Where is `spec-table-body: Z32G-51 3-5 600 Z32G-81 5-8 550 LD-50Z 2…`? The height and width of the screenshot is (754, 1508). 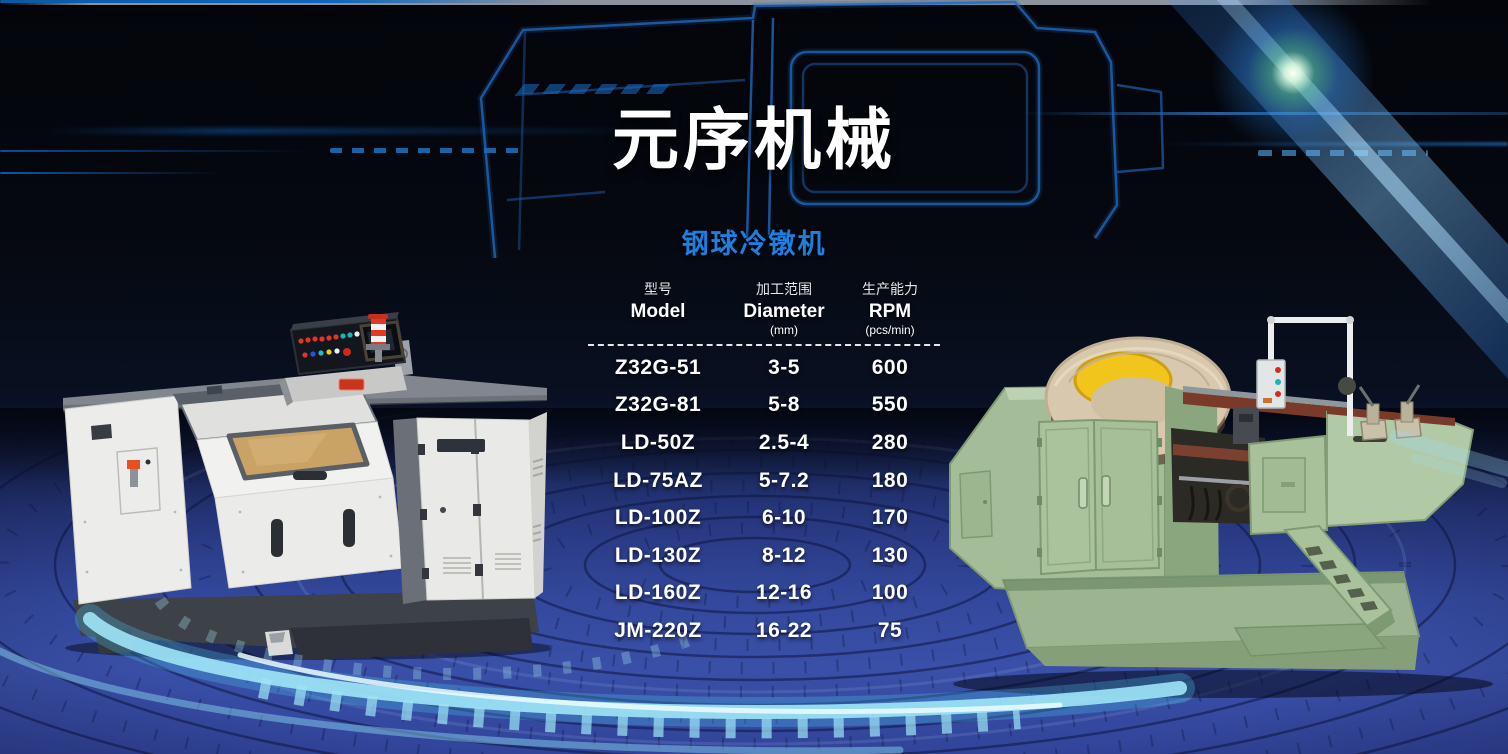 spec-table-body: Z32G-51 3-5 600 Z32G-81 5-8 550 LD-50Z 2… is located at coordinates (764, 499).